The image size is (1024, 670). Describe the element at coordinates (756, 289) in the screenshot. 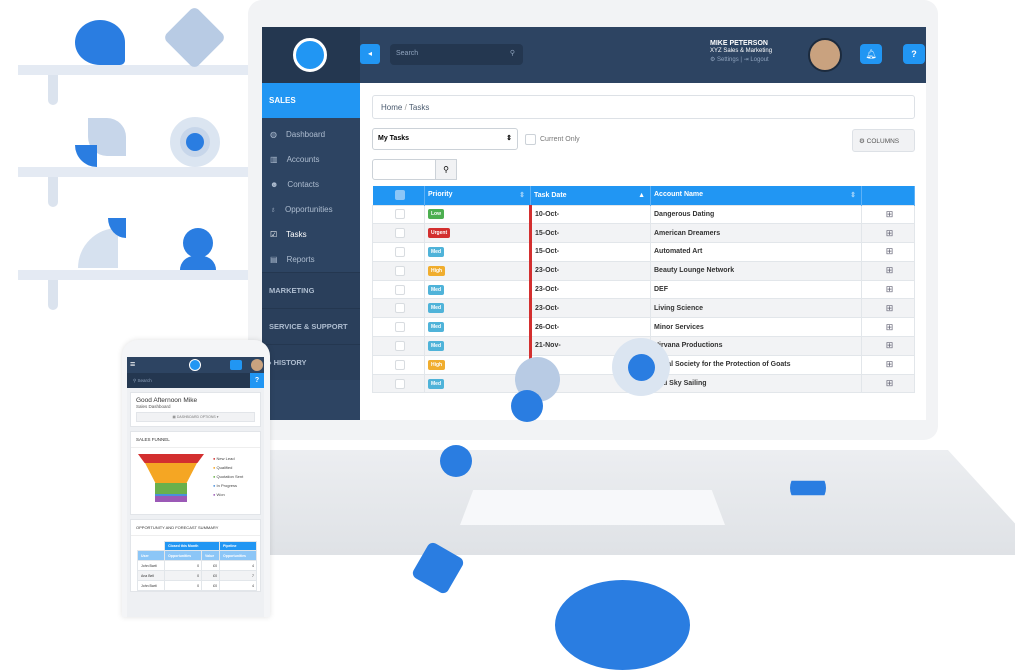

I see `account-name-cell: DEF` at that location.